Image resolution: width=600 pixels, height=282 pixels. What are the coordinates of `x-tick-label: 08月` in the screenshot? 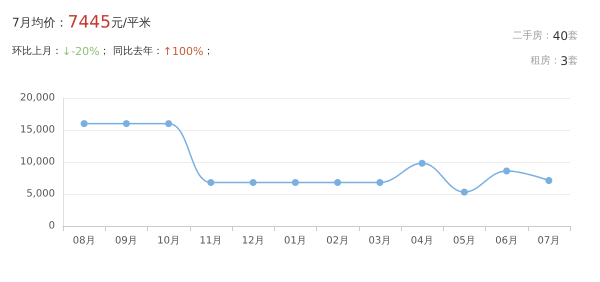 It's located at (84, 241).